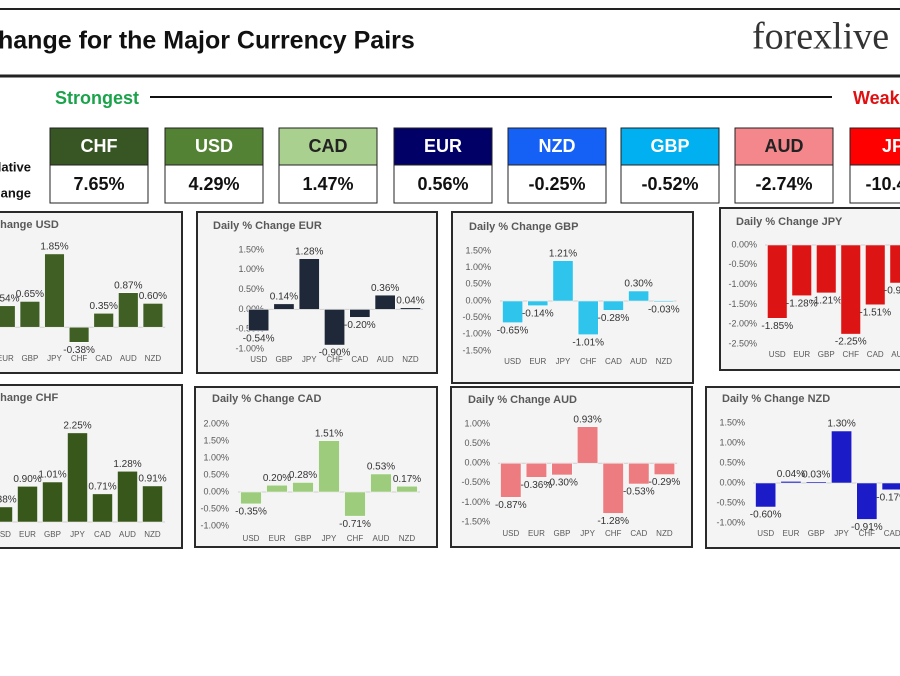 Image resolution: width=900 pixels, height=676 pixels. What do you see at coordinates (213, 184) in the screenshot?
I see `currency-change: 4.29%` at bounding box center [213, 184].